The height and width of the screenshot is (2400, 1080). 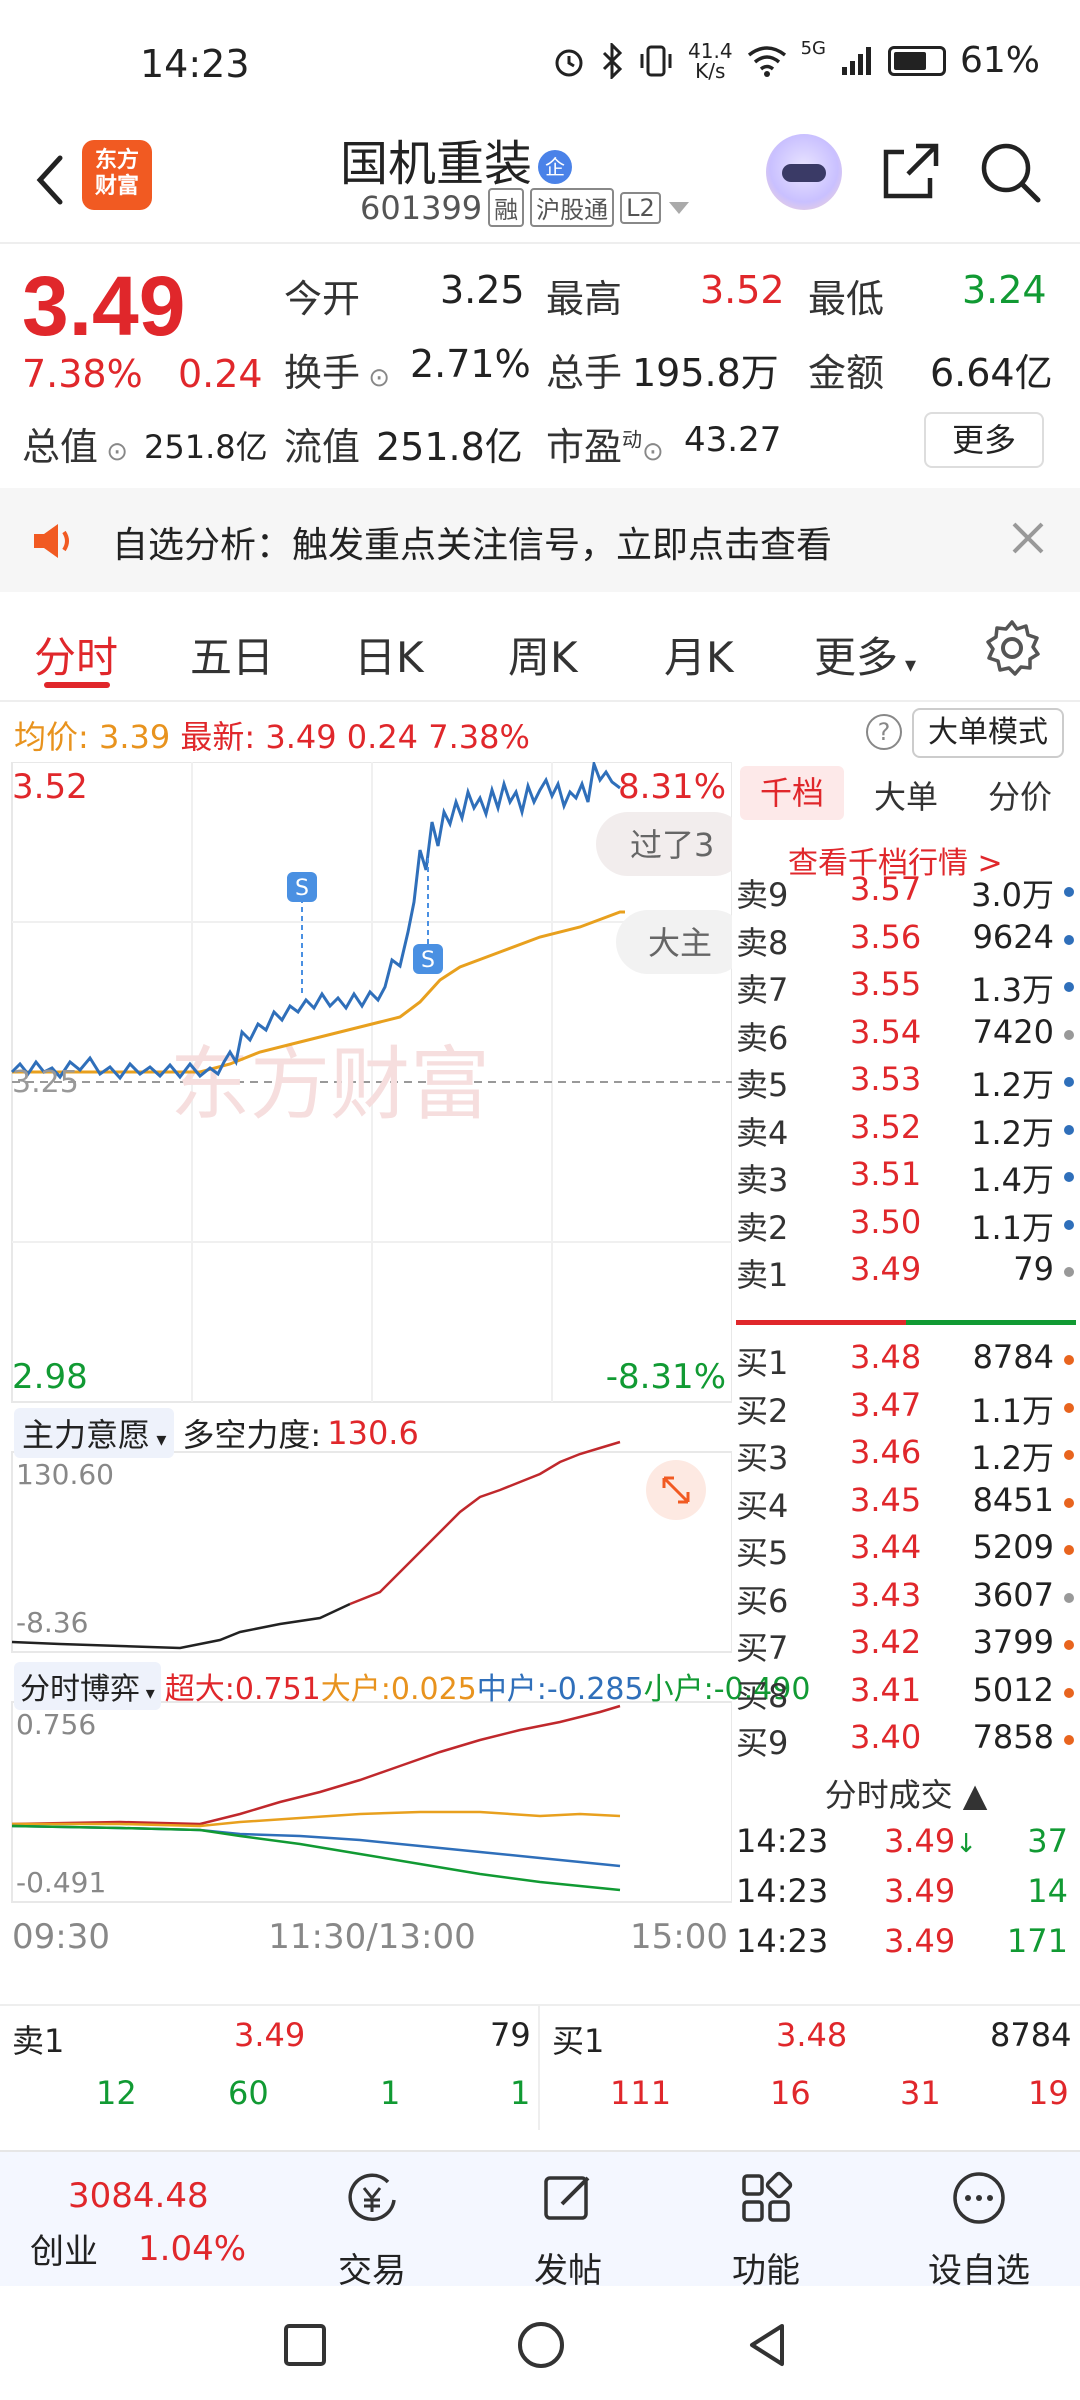 I want to click on bid-volume: 8784, so click(x=1013, y=1357).